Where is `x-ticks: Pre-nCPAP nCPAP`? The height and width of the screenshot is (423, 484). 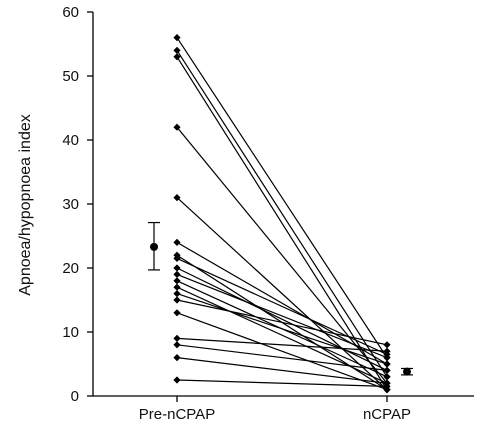 x-ticks: Pre-nCPAP nCPAP is located at coordinates (275, 409).